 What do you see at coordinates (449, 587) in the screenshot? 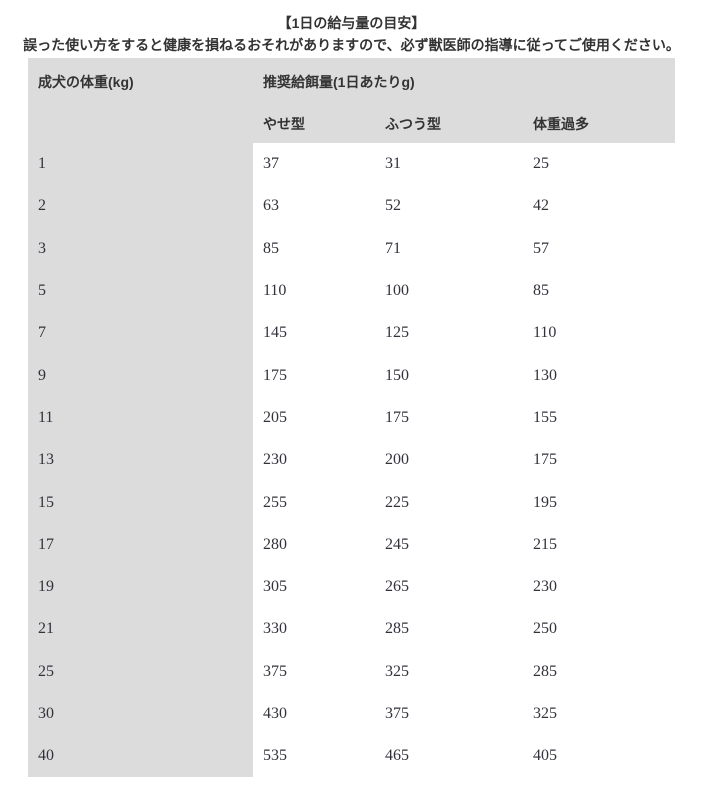
I see `normal-value-cell: 265` at bounding box center [449, 587].